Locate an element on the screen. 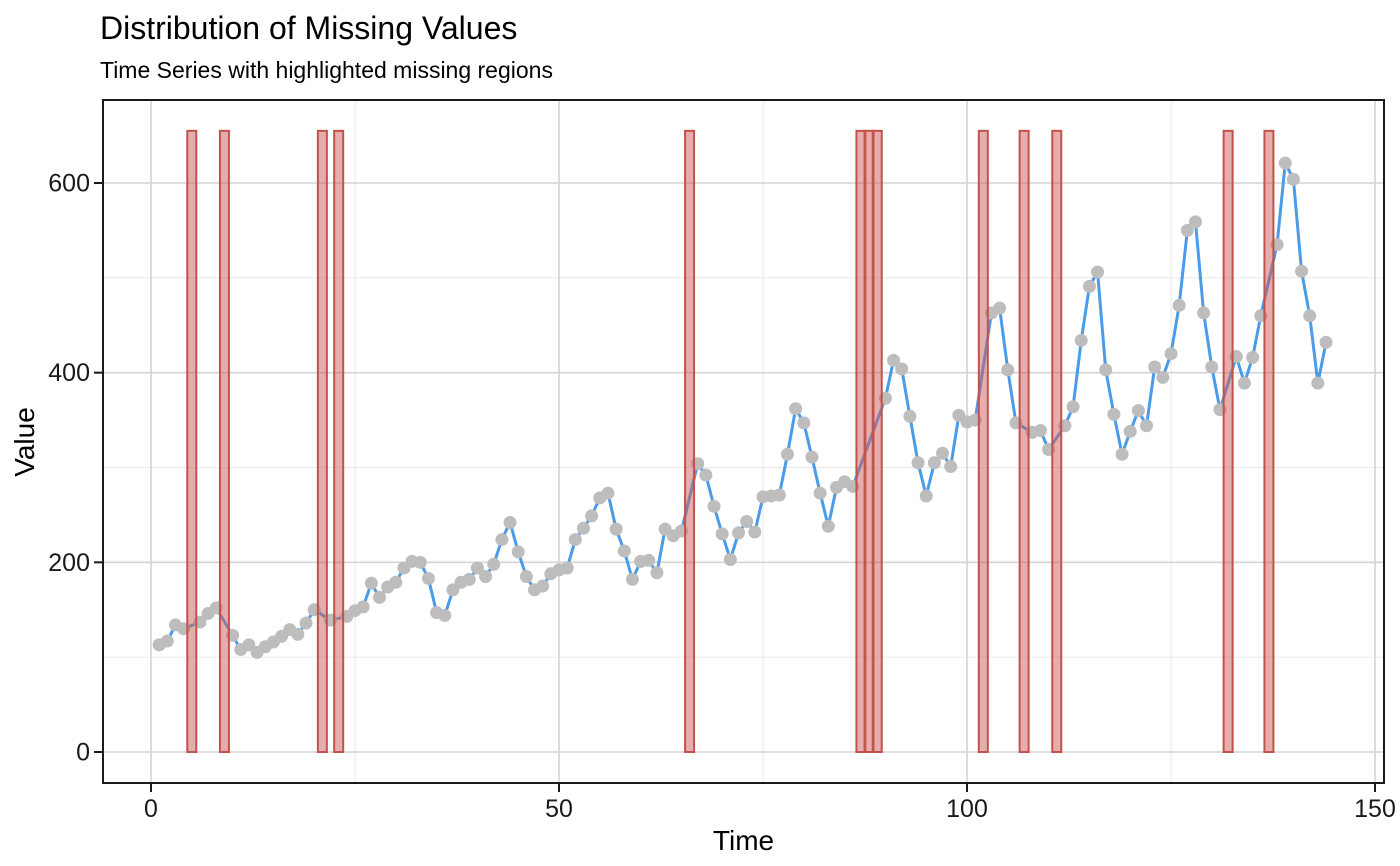 The width and height of the screenshot is (1400, 866). y-tick-label: 0 is located at coordinates (83, 753).